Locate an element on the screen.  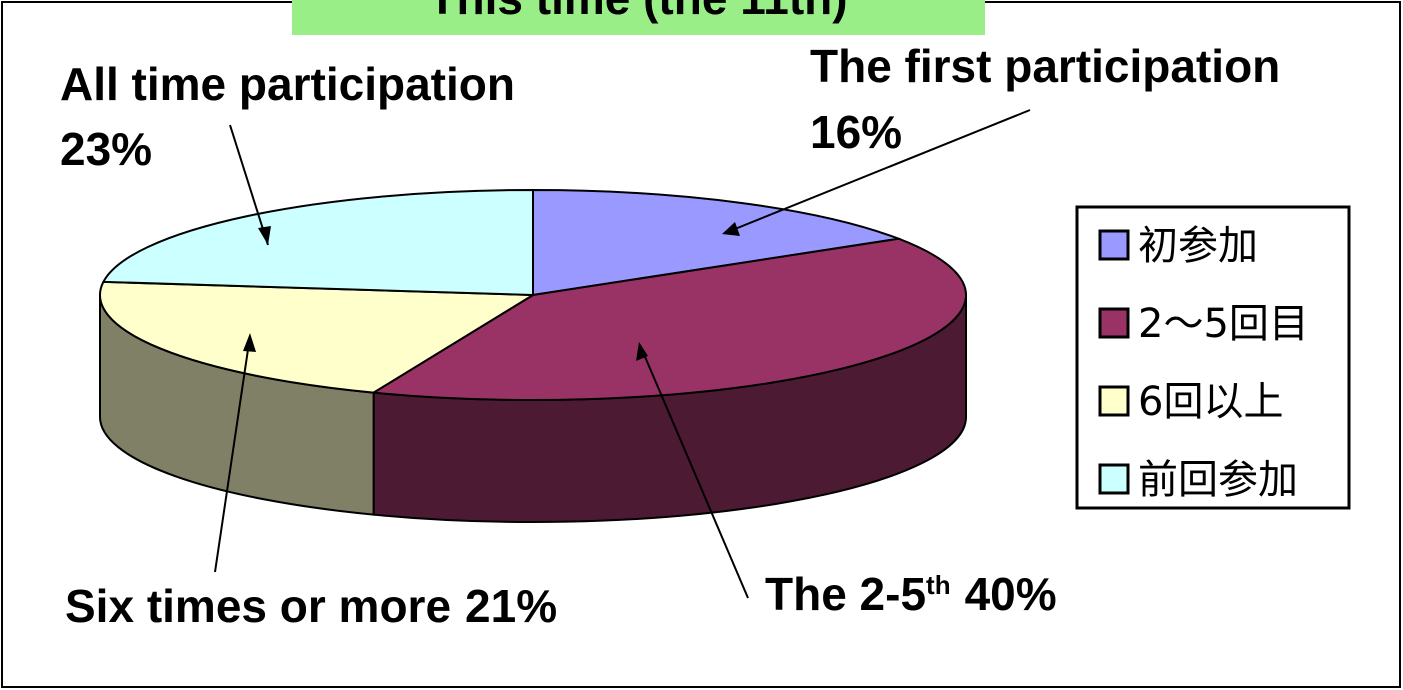
value-label: 21% is located at coordinates (511, 606).